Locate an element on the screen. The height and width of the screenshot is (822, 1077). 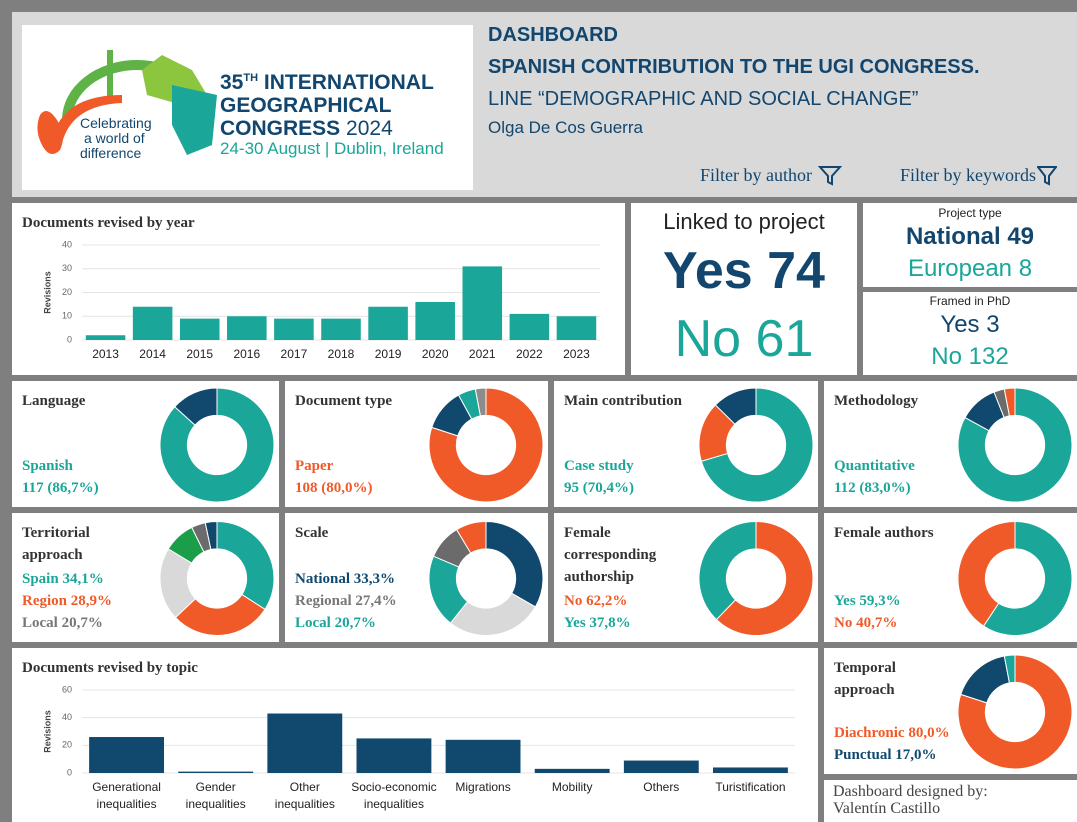
logo-text: CONGRESS is located at coordinates (280, 128).